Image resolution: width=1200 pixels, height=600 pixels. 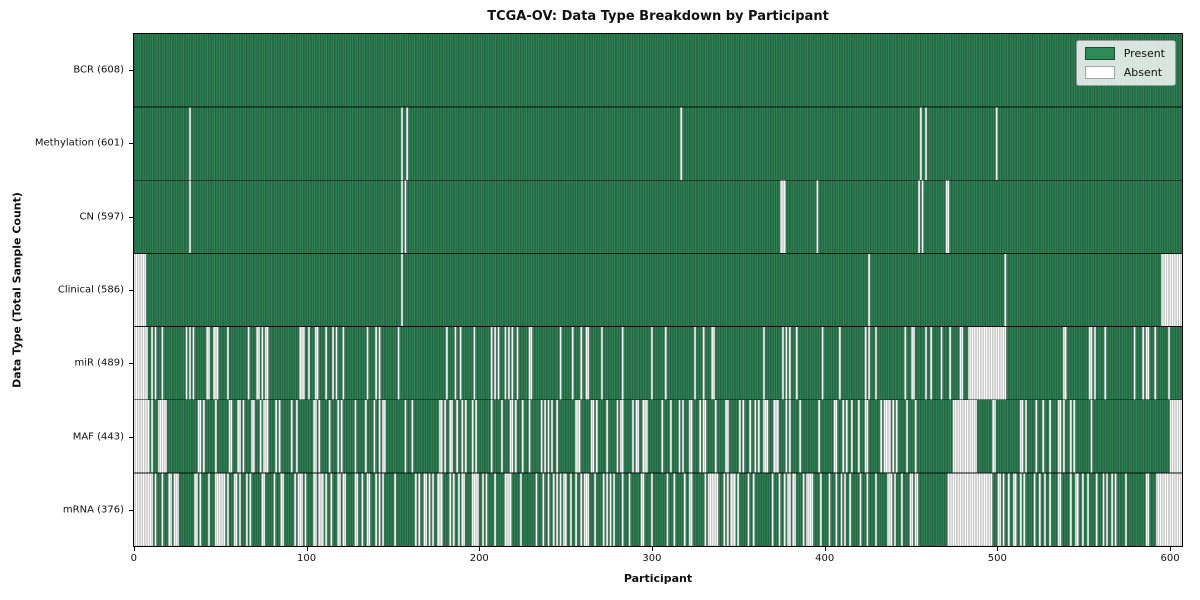 I want to click on legend-entry-absent: Absent, so click(x=1124, y=72).